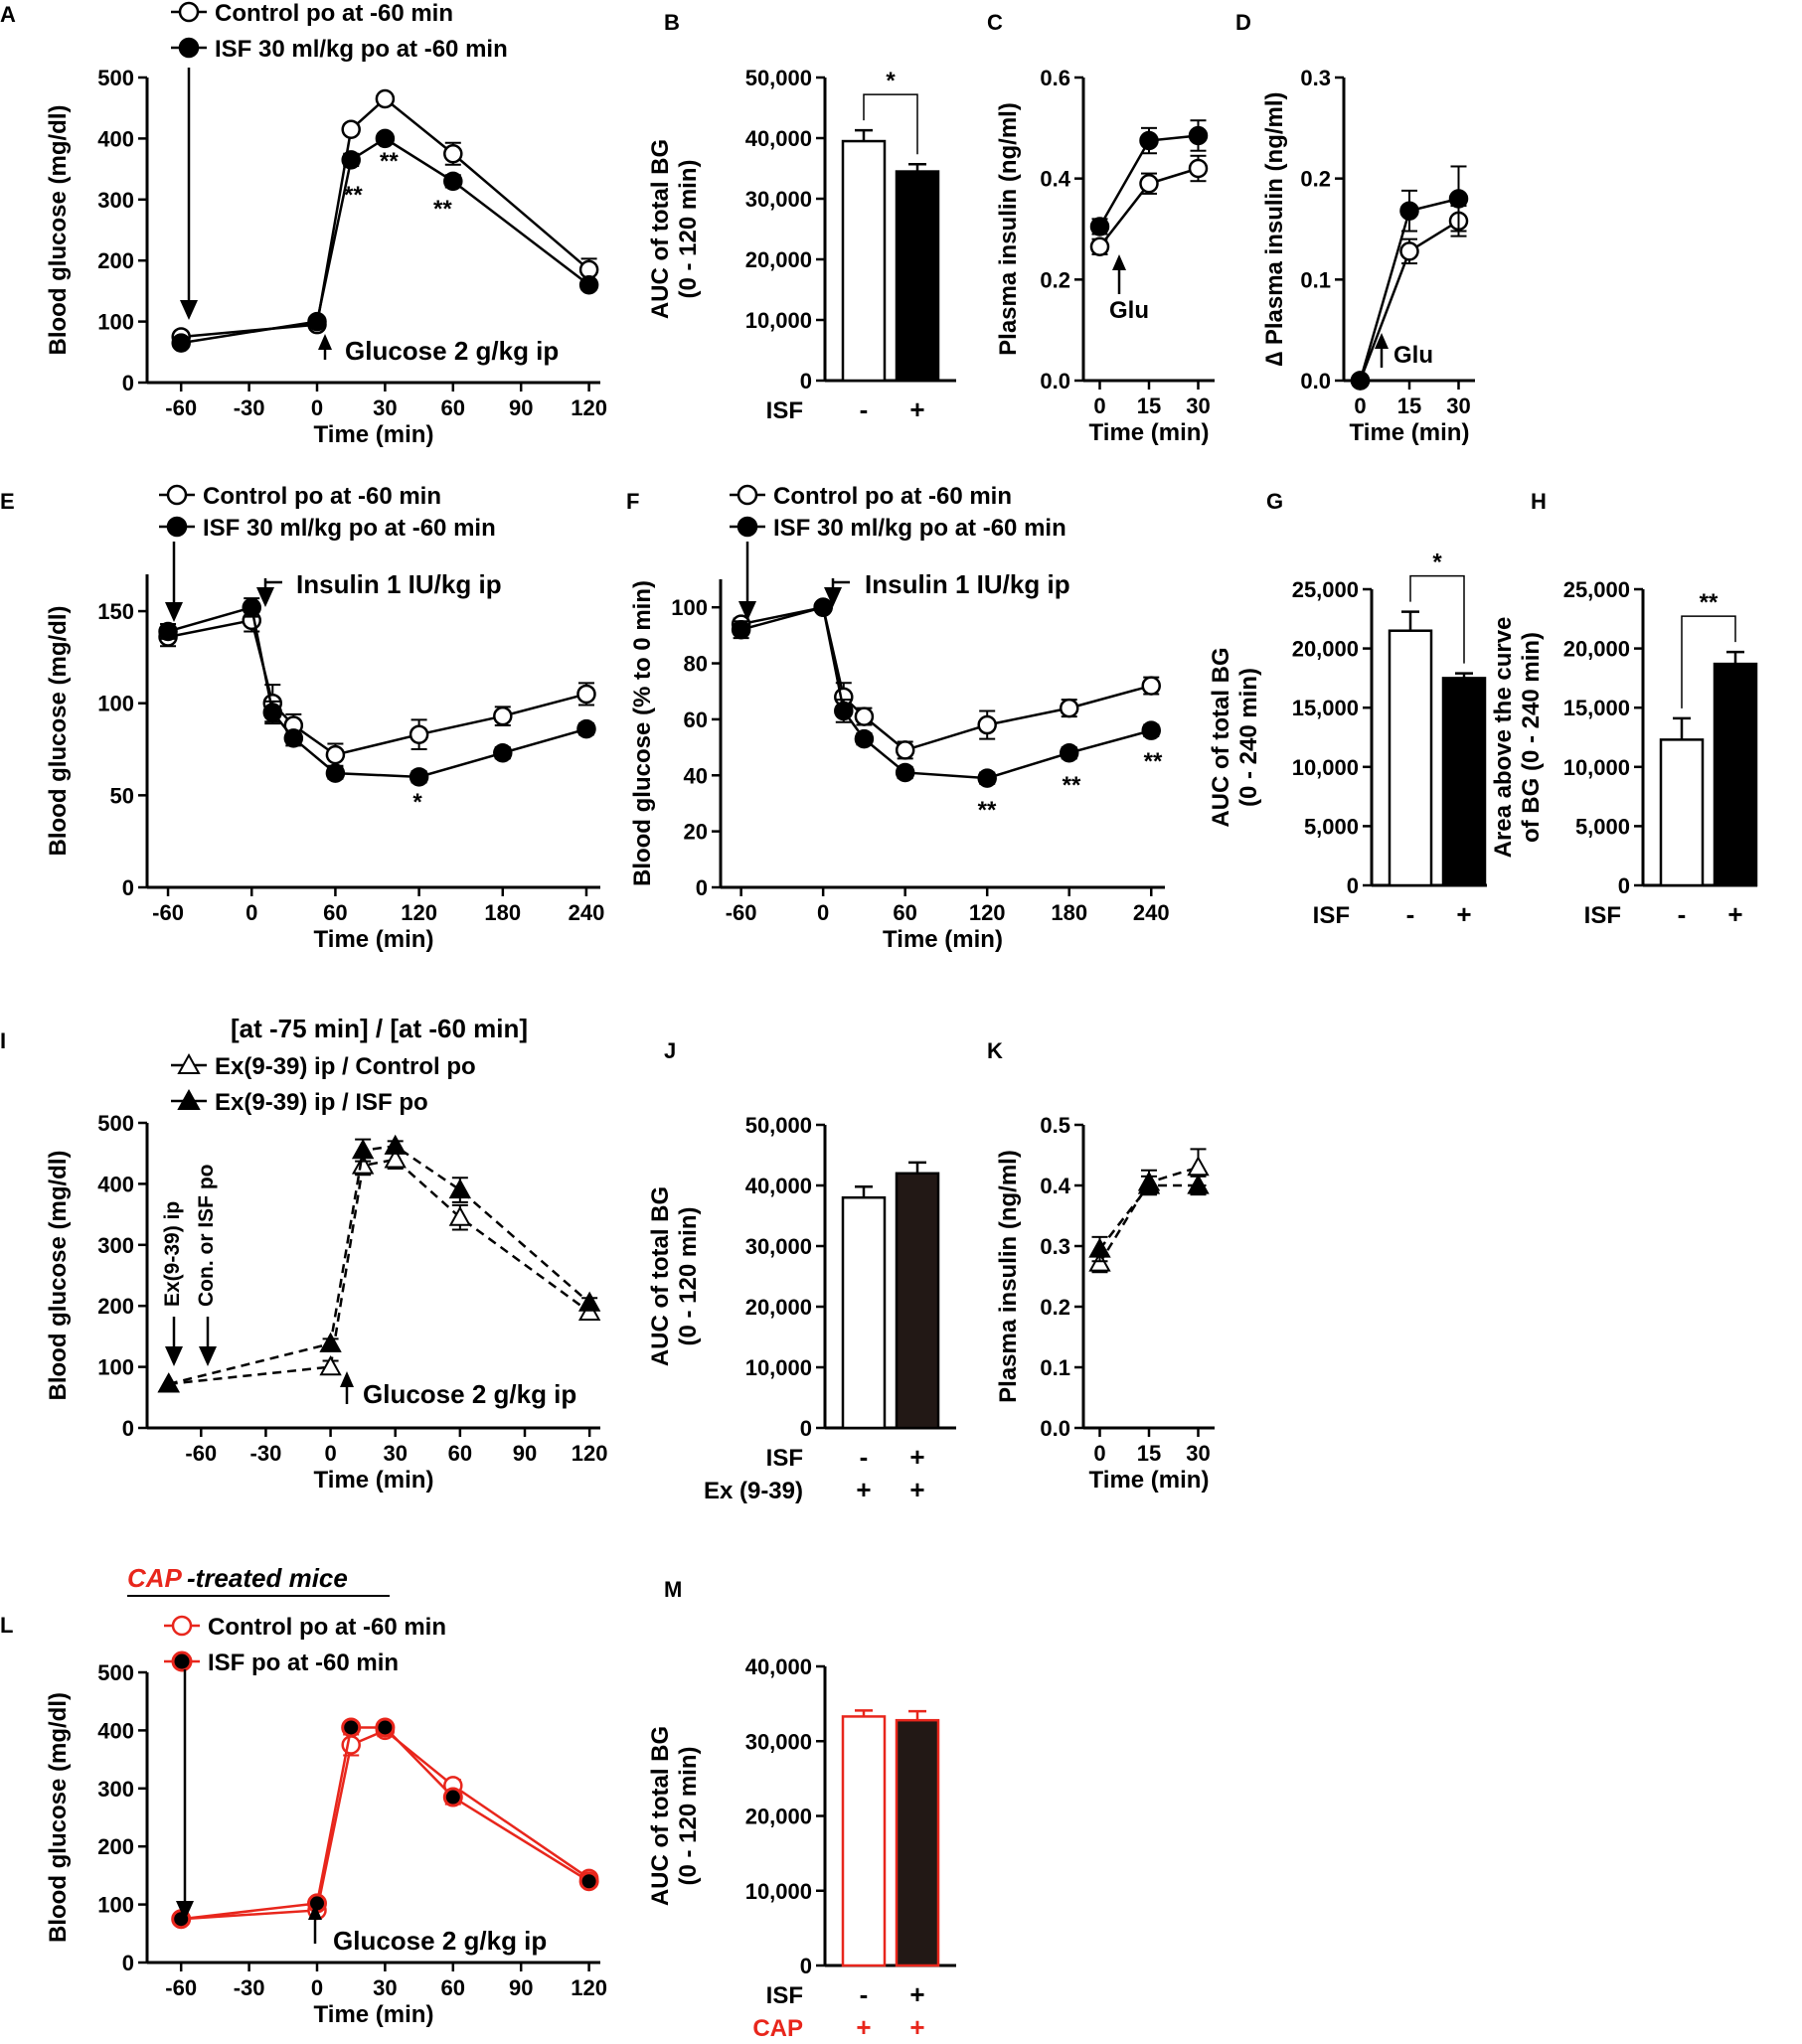 This screenshot has width=1802, height=2044. I want to click on x-tick-label-a: -30, so click(250, 407).